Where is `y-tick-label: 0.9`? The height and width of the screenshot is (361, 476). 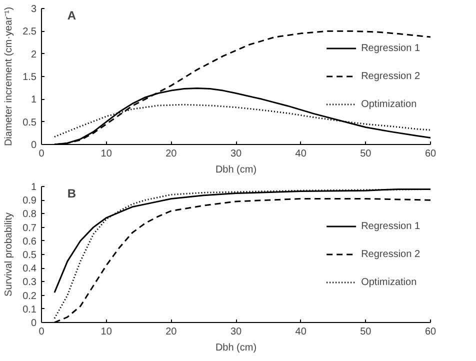
y-tick-label: 0.9 is located at coordinates (29, 201).